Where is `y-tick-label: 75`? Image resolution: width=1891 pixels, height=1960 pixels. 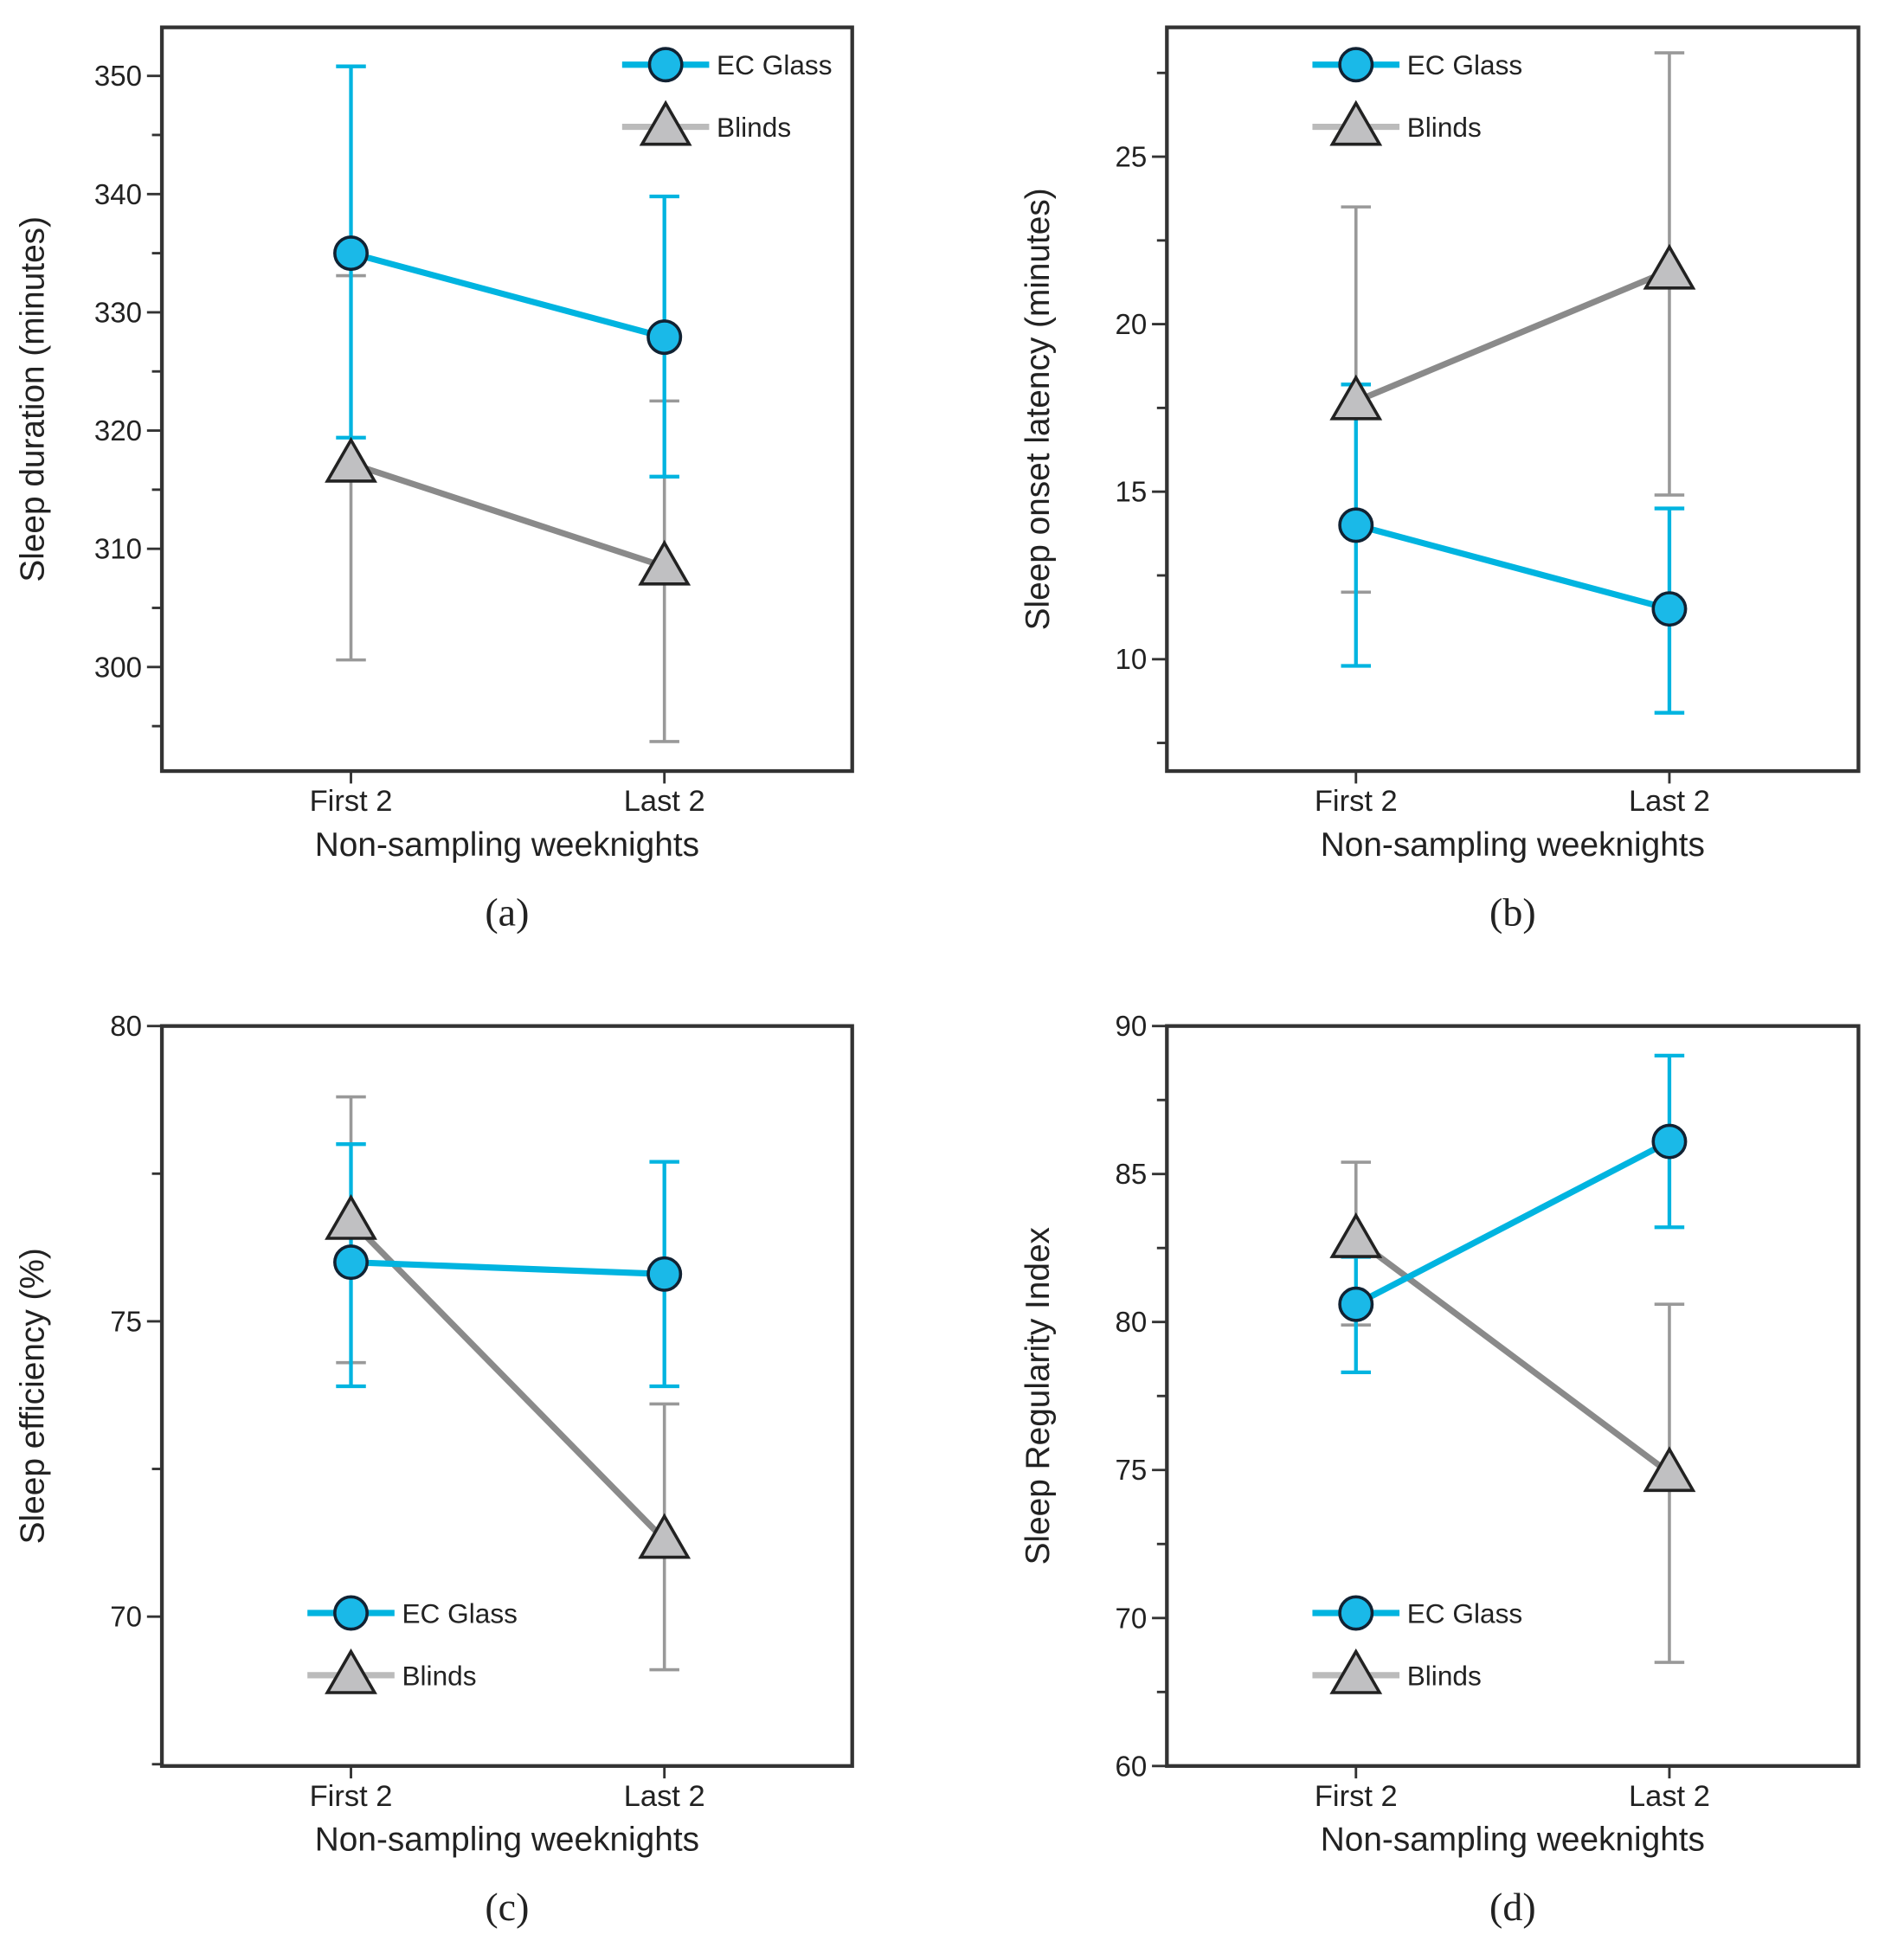
y-tick-label: 75 is located at coordinates (1132, 1471).